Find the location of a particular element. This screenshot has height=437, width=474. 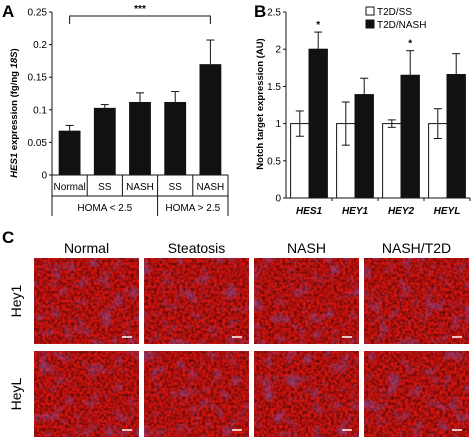

panel-letter-c: C is located at coordinates (8, 237).